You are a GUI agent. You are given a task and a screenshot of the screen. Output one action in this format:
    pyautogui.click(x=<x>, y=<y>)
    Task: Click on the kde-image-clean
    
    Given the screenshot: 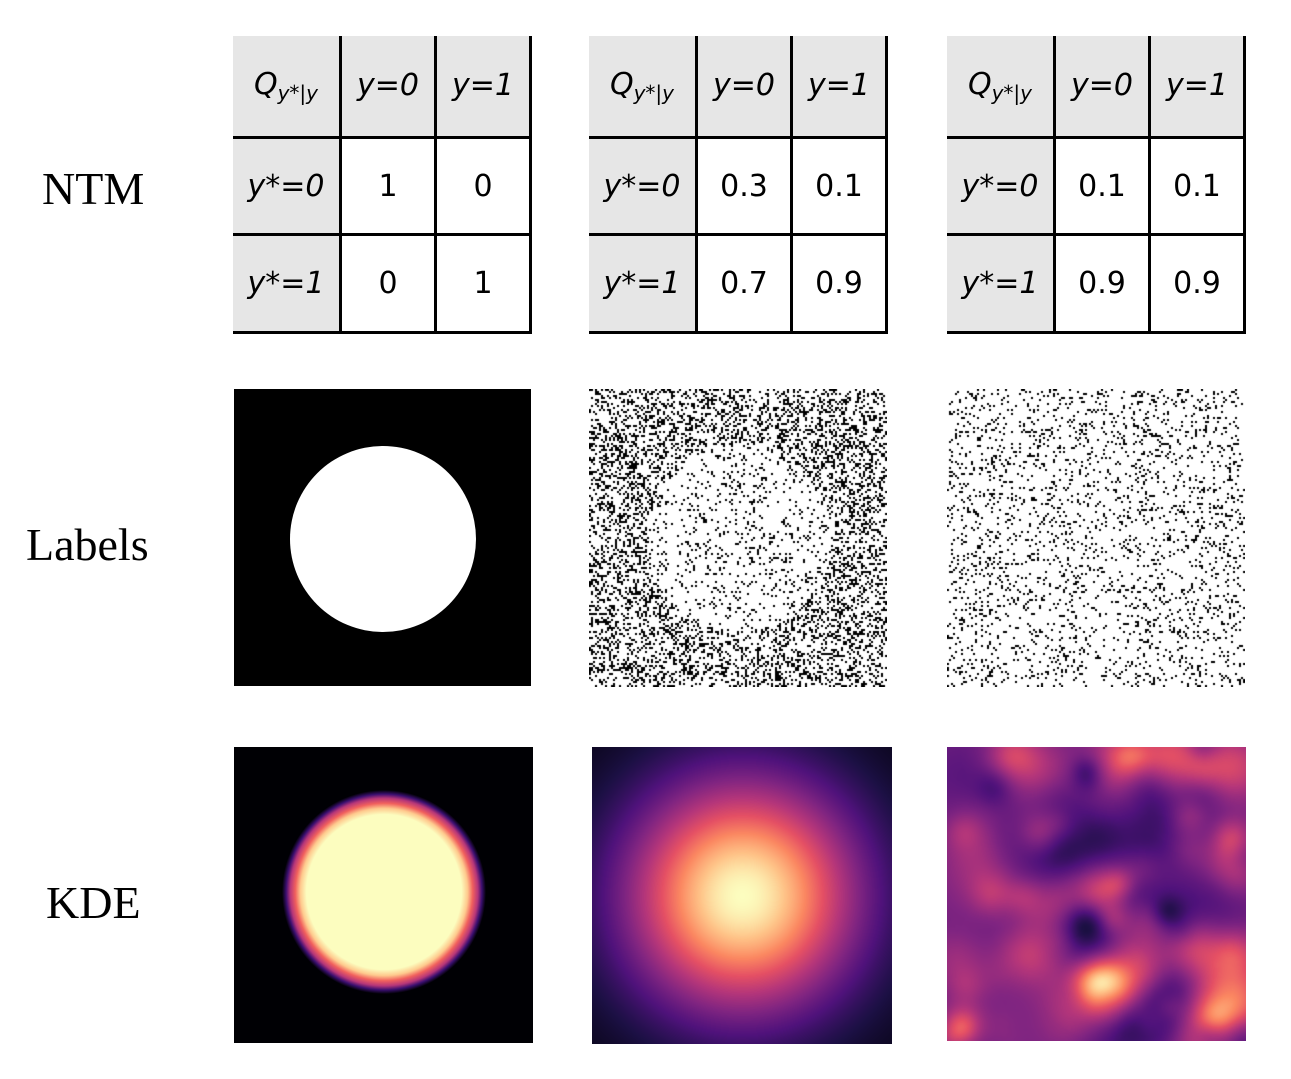 What is the action you would take?
    pyautogui.click(x=383, y=895)
    